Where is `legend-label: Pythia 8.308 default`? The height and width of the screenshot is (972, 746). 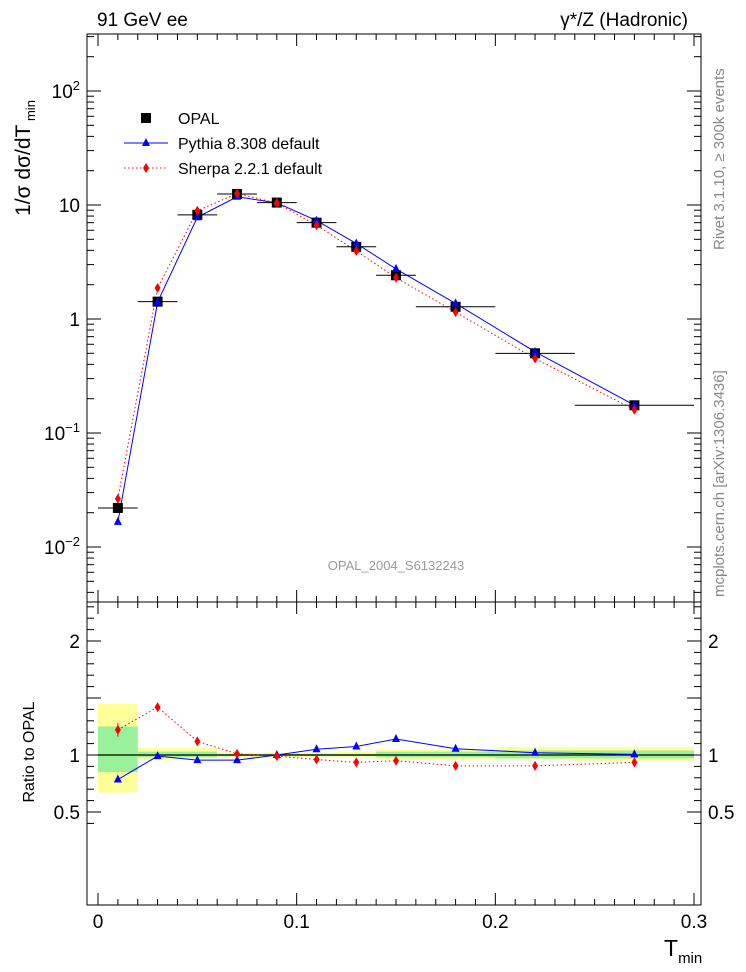 legend-label: Pythia 8.308 default is located at coordinates (249, 144).